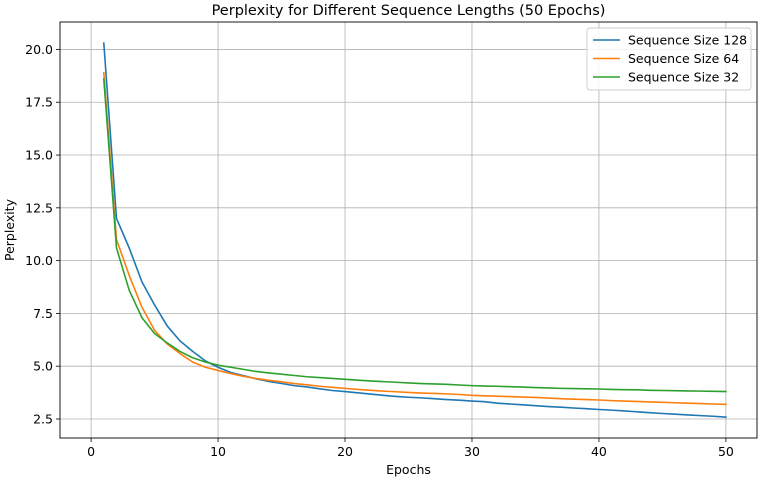 The width and height of the screenshot is (775, 479). Describe the element at coordinates (9, 229) in the screenshot. I see `y-axis-title: Perplexity` at that location.